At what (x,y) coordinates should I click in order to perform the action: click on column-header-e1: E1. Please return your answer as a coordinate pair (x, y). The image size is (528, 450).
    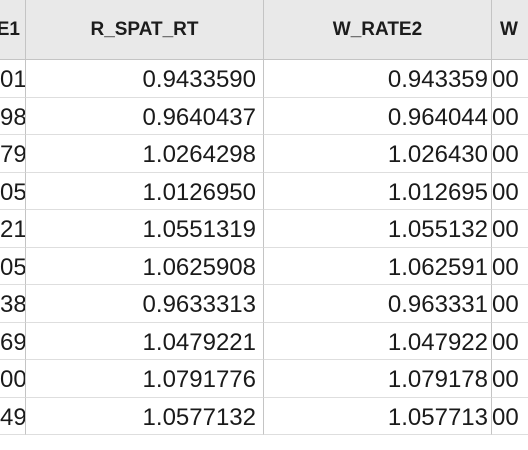
    Looking at the image, I should click on (13, 30).